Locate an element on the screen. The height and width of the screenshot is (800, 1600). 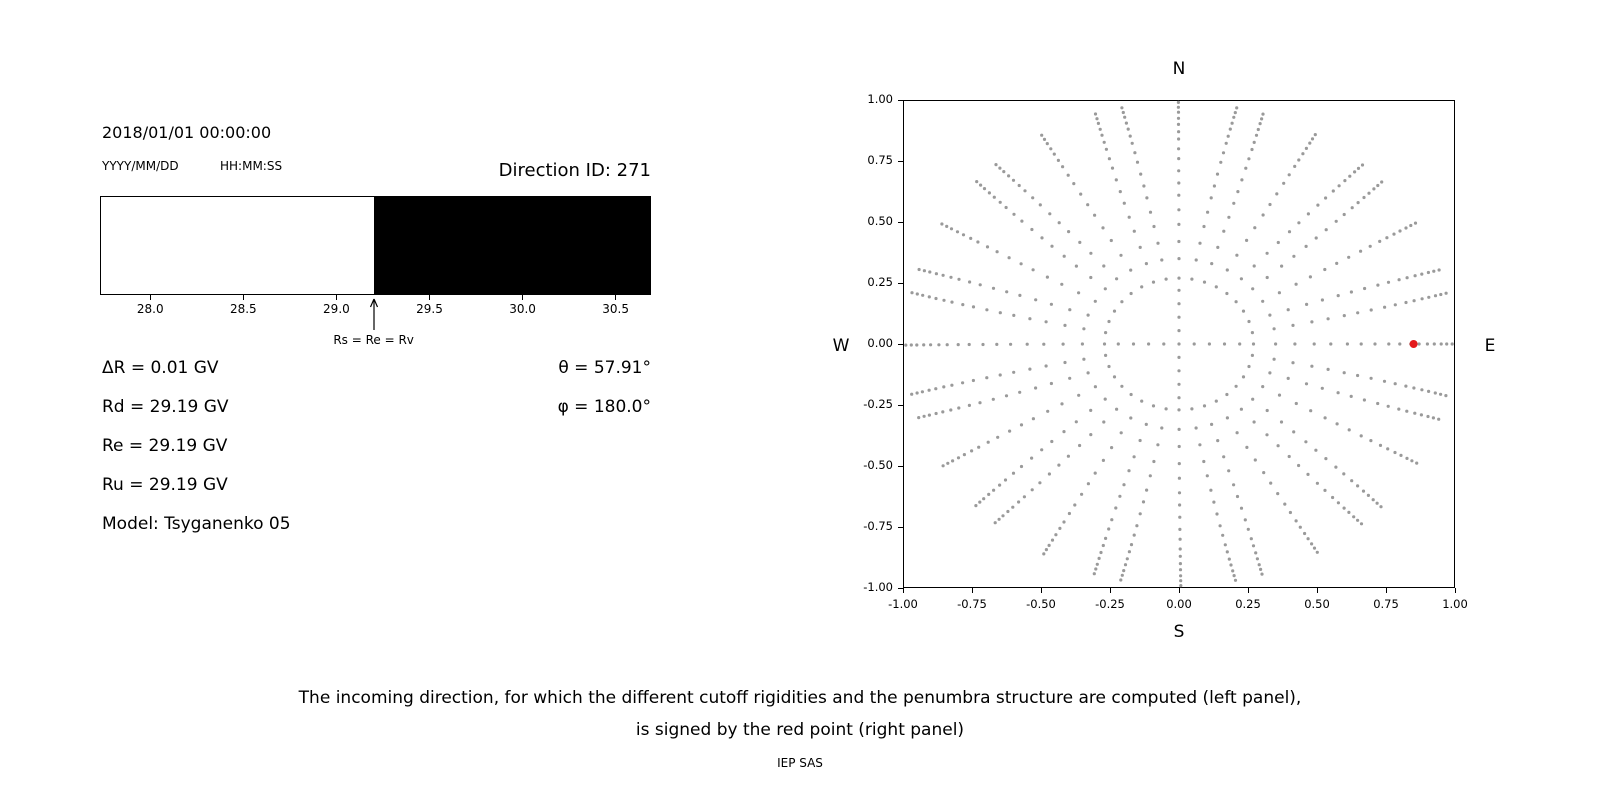
x-tick-label: 28.0 is located at coordinates (150, 309).